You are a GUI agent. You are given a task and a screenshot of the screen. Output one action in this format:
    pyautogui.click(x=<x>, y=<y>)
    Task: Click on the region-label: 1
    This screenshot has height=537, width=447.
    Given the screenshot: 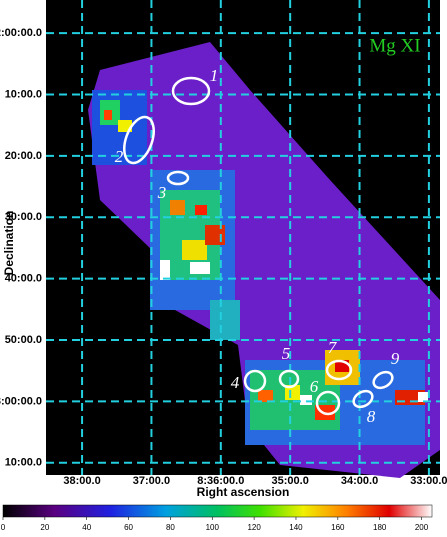 What is the action you would take?
    pyautogui.click(x=214, y=75)
    